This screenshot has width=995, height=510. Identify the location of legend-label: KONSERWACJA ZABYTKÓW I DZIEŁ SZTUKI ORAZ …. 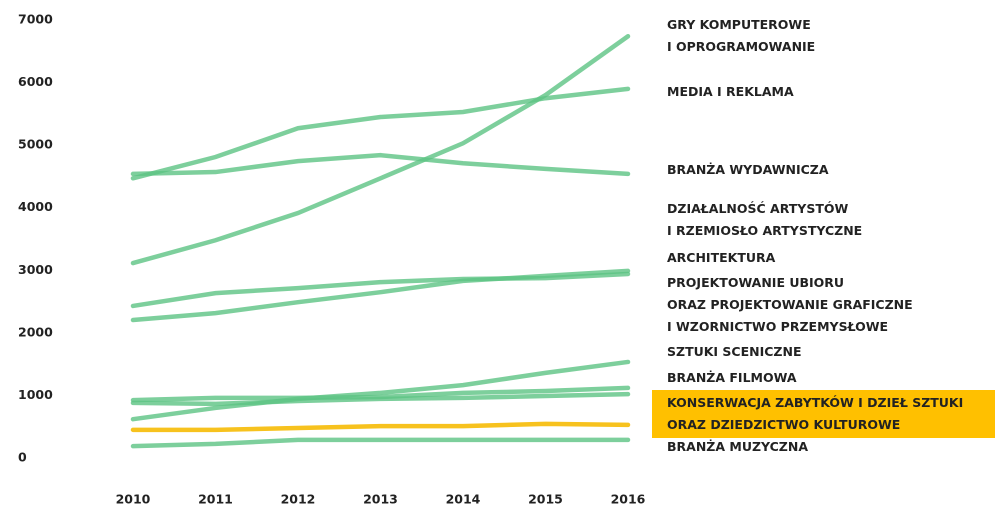
(815, 413).